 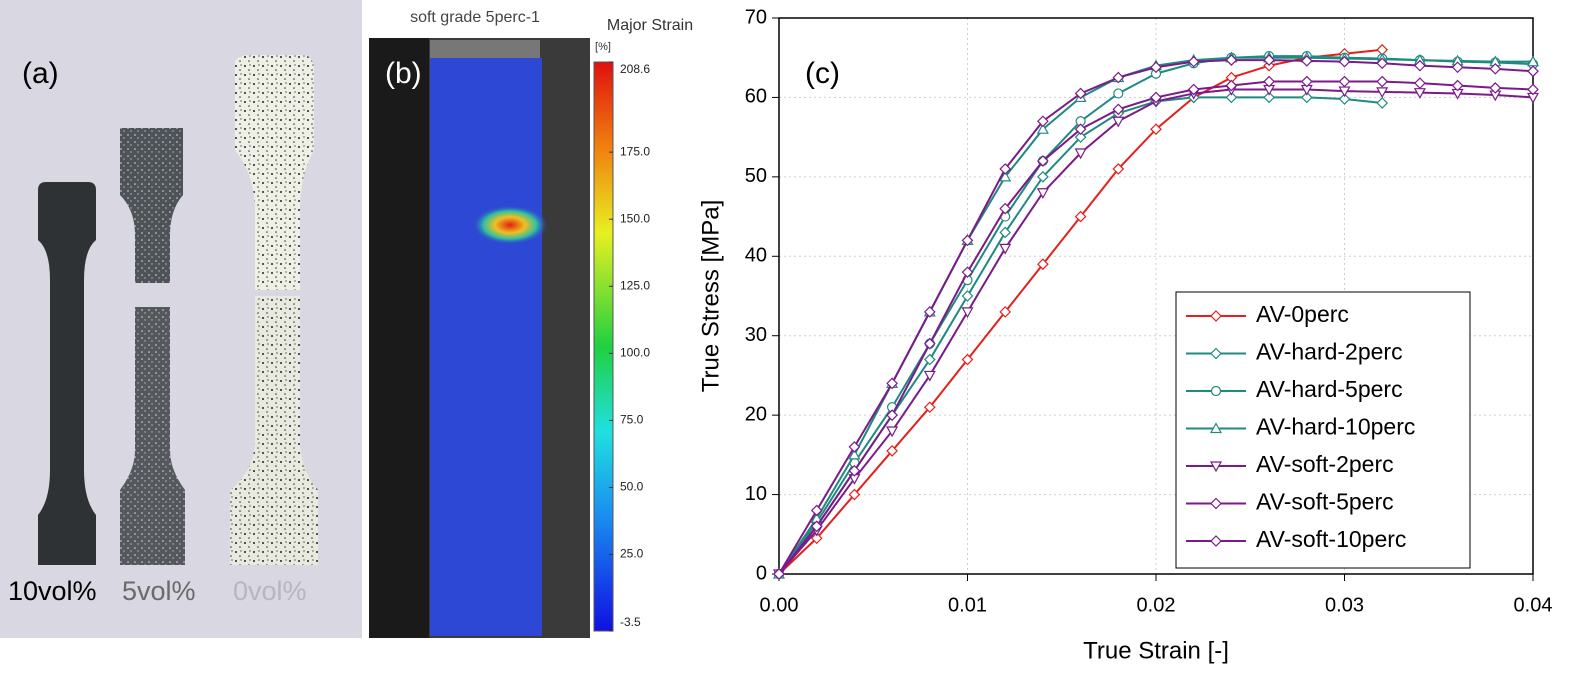 I want to click on y-axis-title: True Stress [MPa], so click(x=710, y=296).